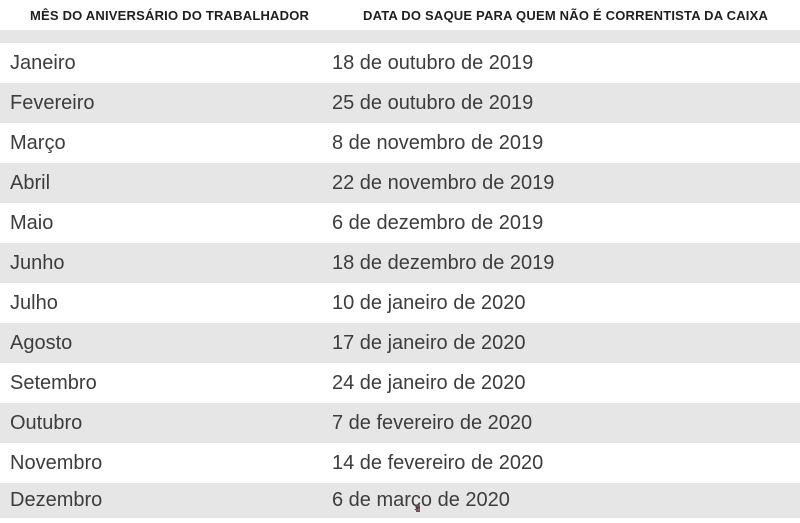 The height and width of the screenshot is (523, 800). What do you see at coordinates (32, 222) in the screenshot?
I see `month-cell: Maio` at bounding box center [32, 222].